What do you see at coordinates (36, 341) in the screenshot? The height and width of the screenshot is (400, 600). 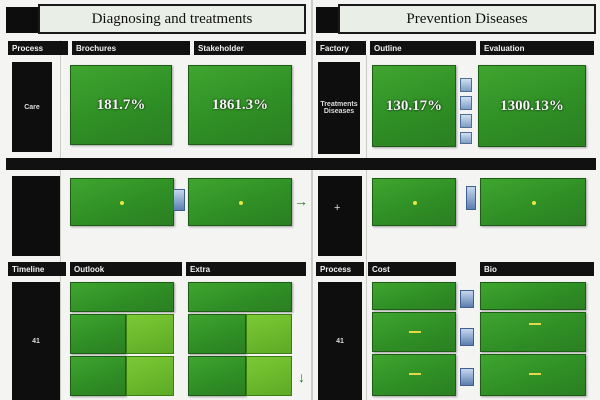 I see `left-bottom-side-label: 41` at bounding box center [36, 341].